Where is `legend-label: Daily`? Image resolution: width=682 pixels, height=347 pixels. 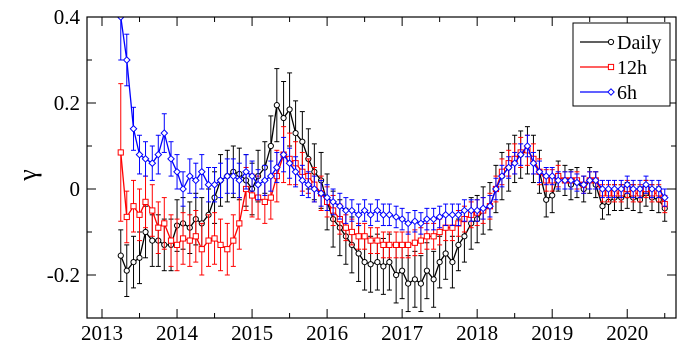 legend-label: Daily is located at coordinates (639, 43).